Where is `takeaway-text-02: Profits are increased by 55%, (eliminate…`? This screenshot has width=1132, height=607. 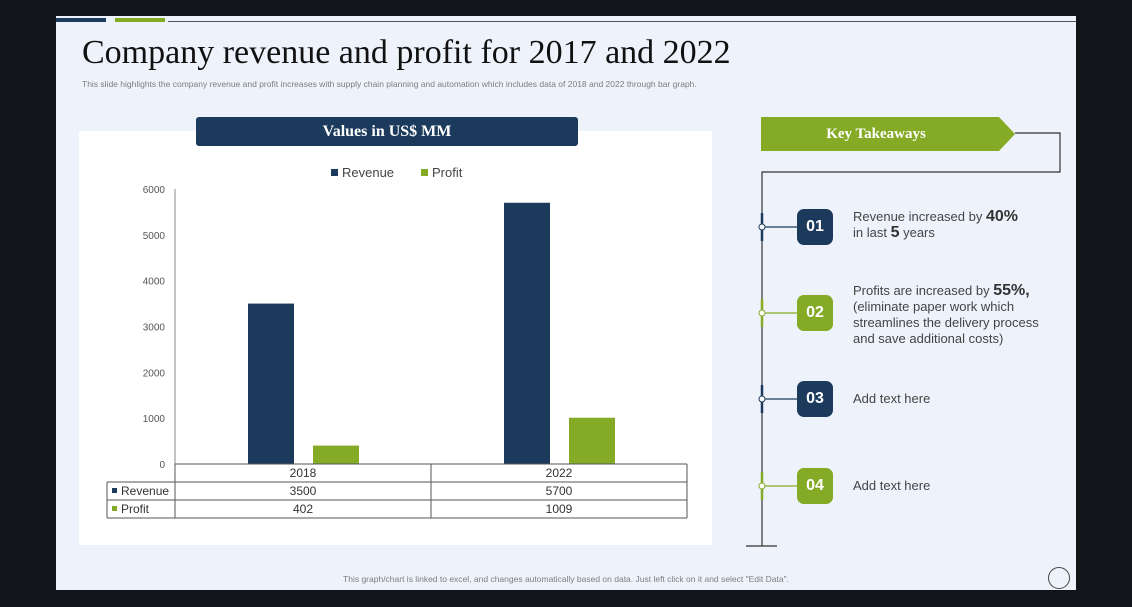 takeaway-text-02: Profits are increased by 55%, (eliminate… is located at coordinates (950, 315).